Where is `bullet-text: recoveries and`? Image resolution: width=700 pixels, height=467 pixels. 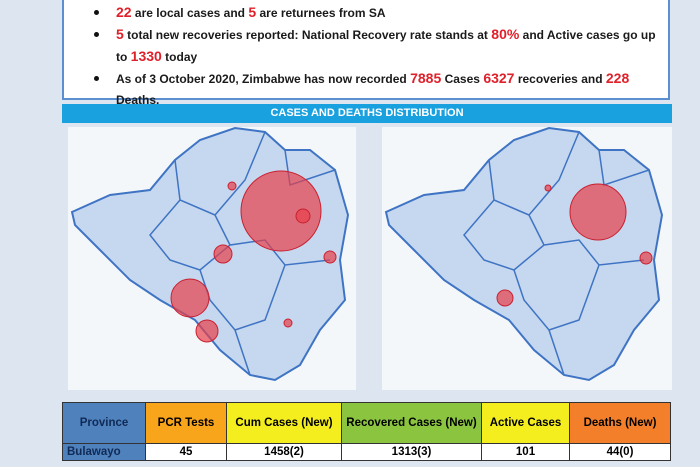
bullet-text: recoveries and is located at coordinates (560, 79).